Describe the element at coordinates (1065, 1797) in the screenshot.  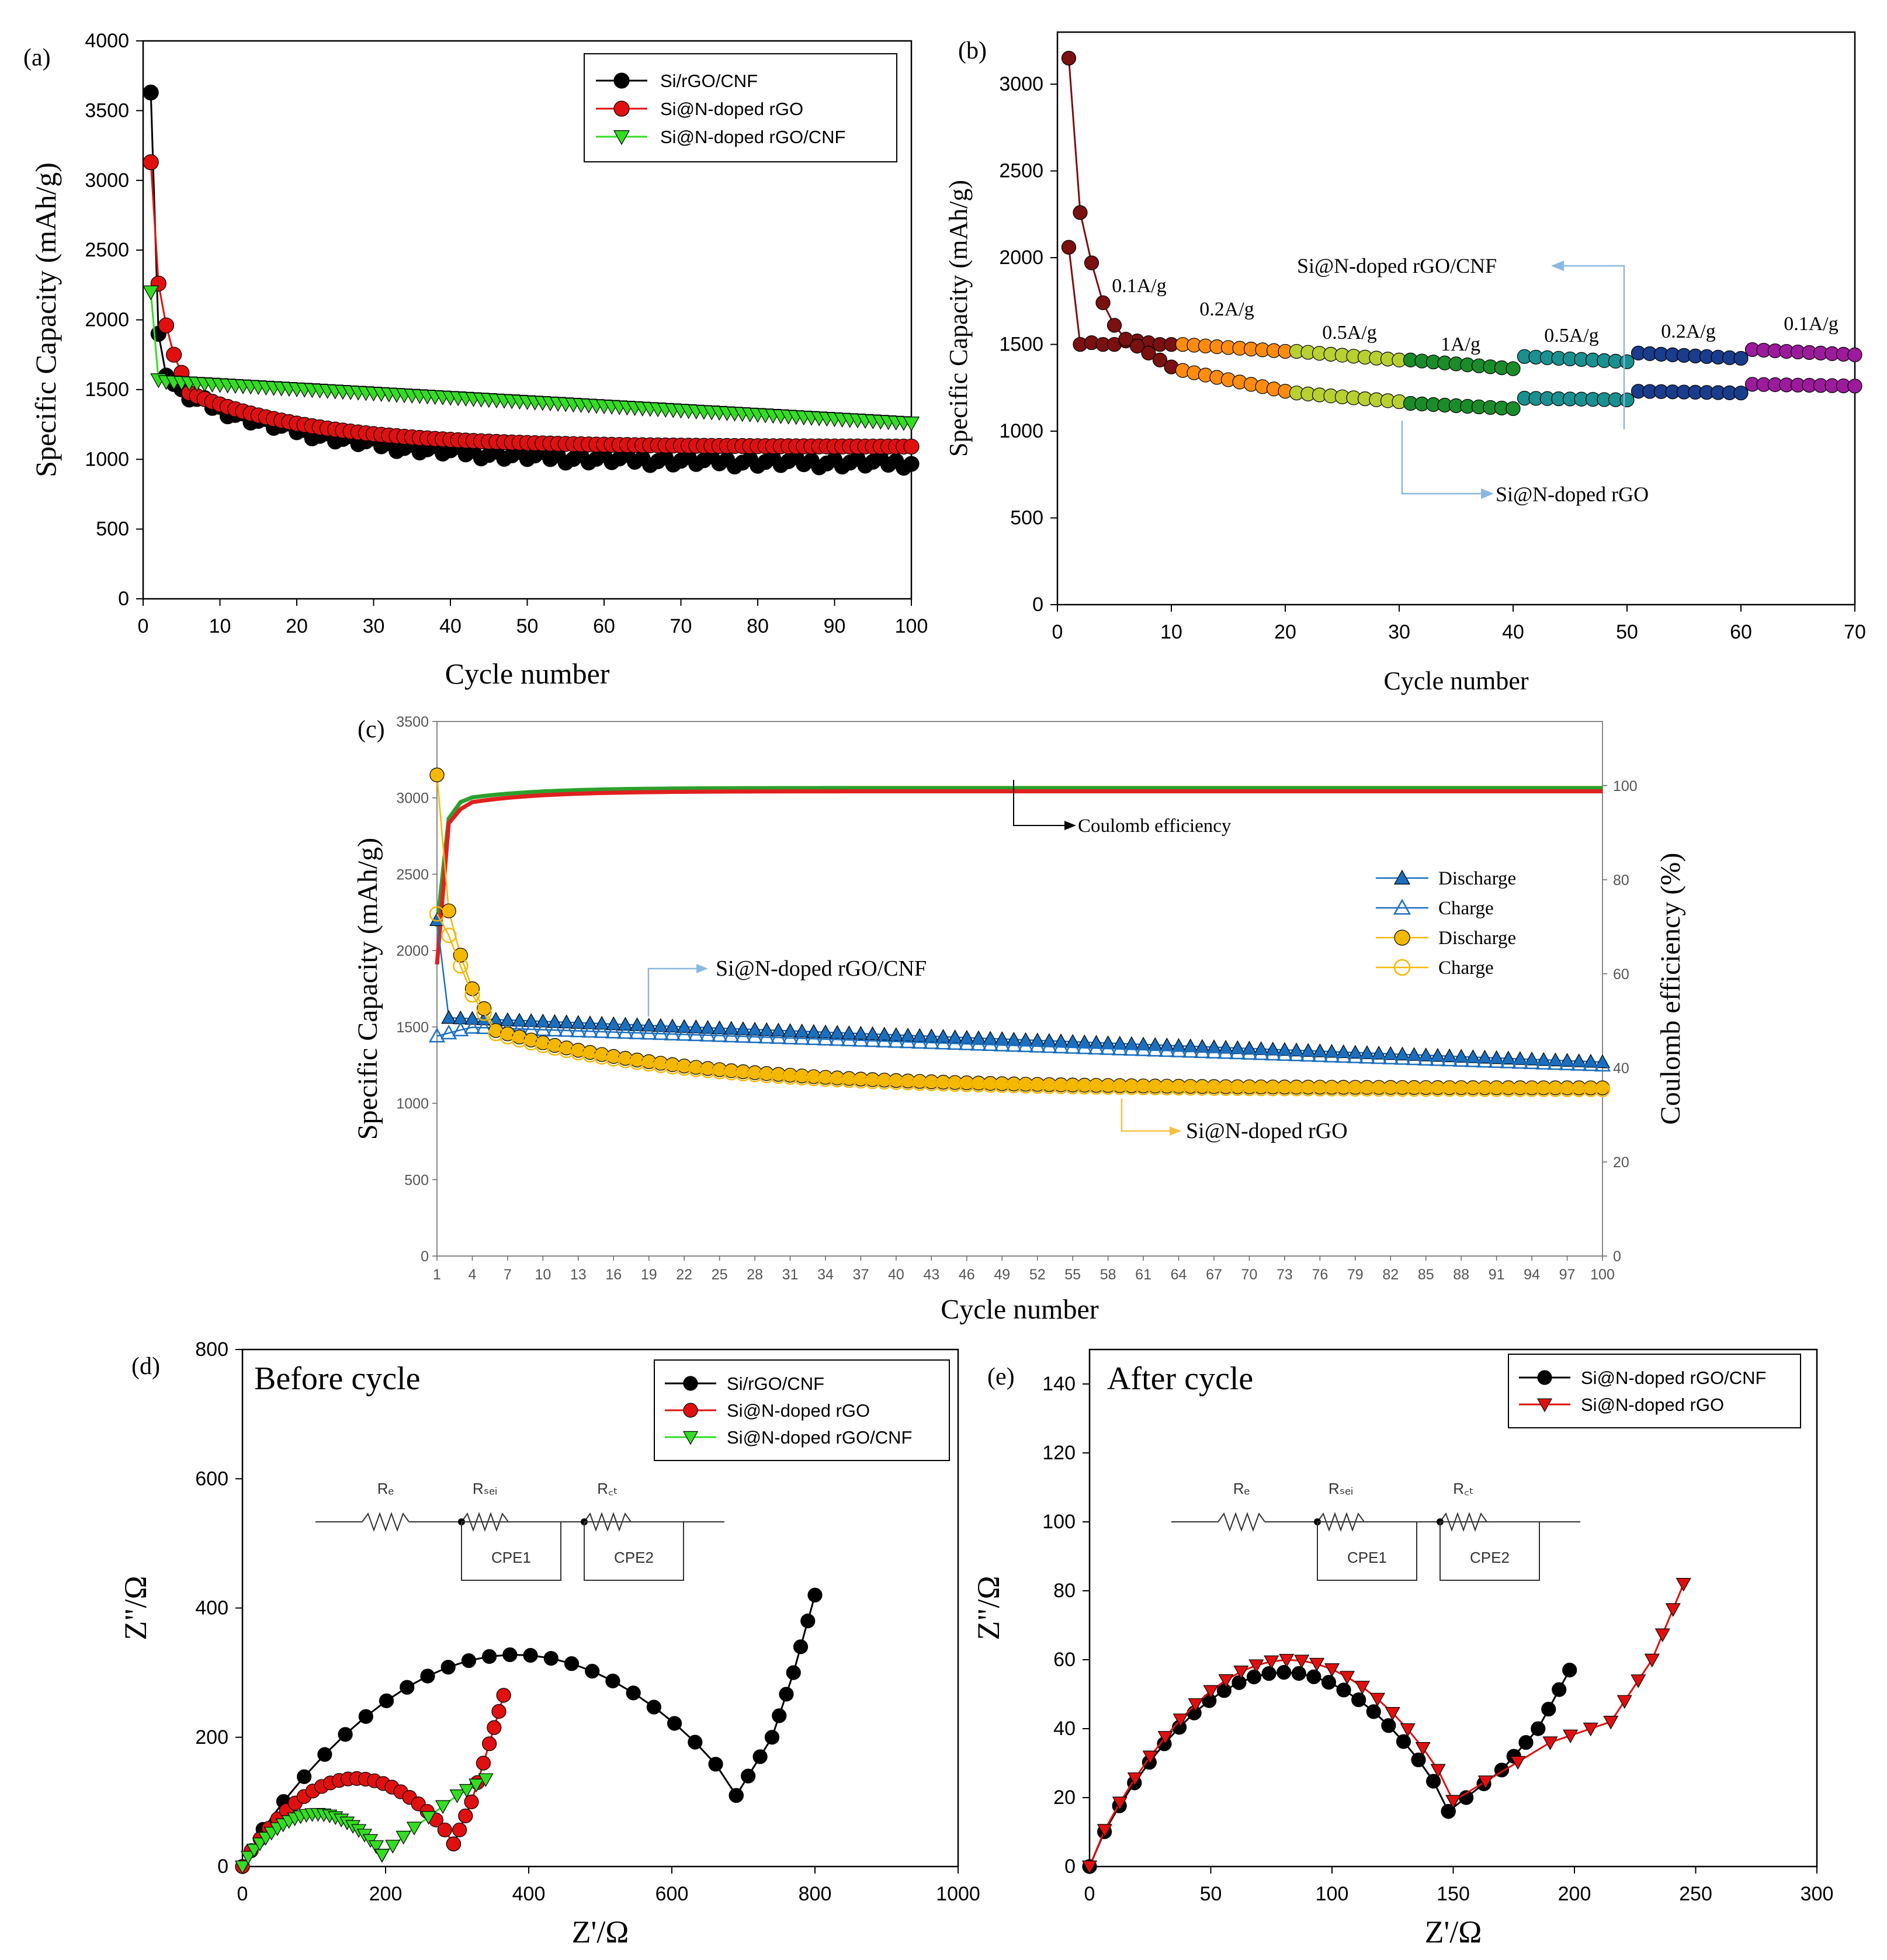
I see `y-tick-label: 20` at that location.